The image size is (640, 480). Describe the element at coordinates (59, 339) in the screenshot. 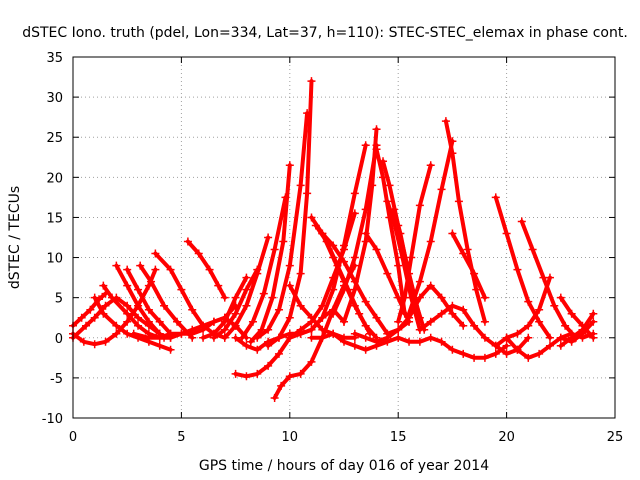

I see `y-tick-label: 0` at that location.